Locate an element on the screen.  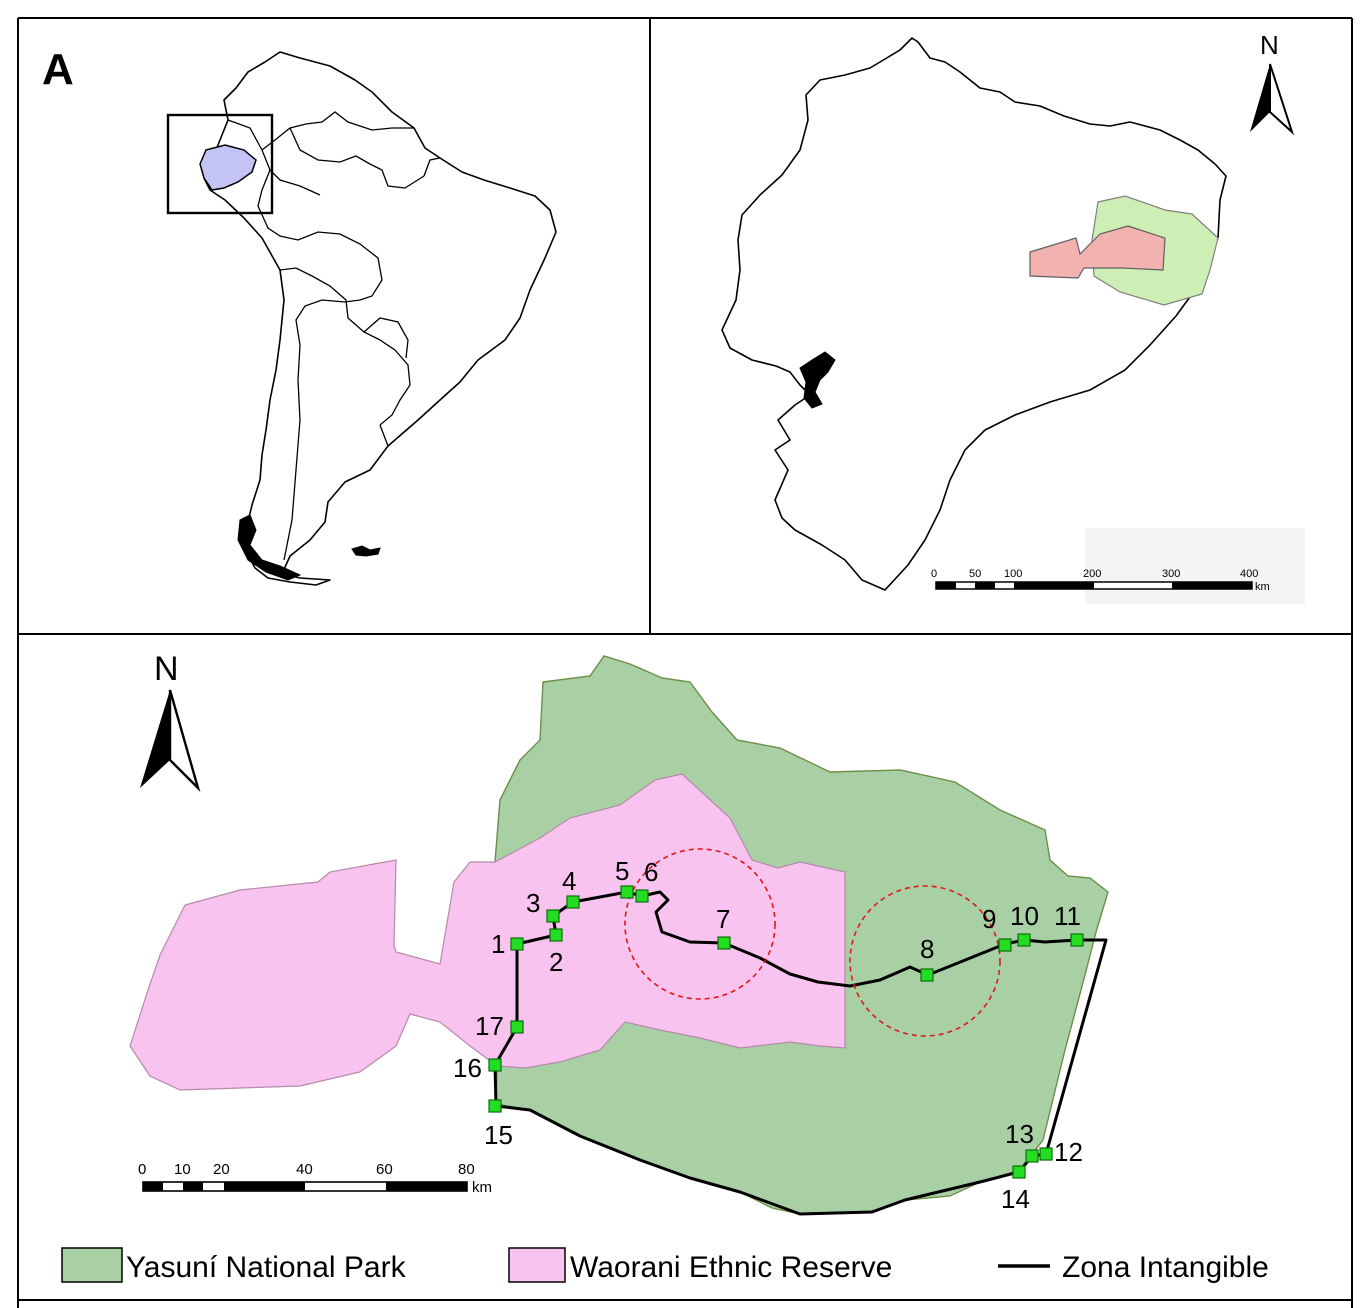
scale-tick-label: 100 is located at coordinates (1013, 574).